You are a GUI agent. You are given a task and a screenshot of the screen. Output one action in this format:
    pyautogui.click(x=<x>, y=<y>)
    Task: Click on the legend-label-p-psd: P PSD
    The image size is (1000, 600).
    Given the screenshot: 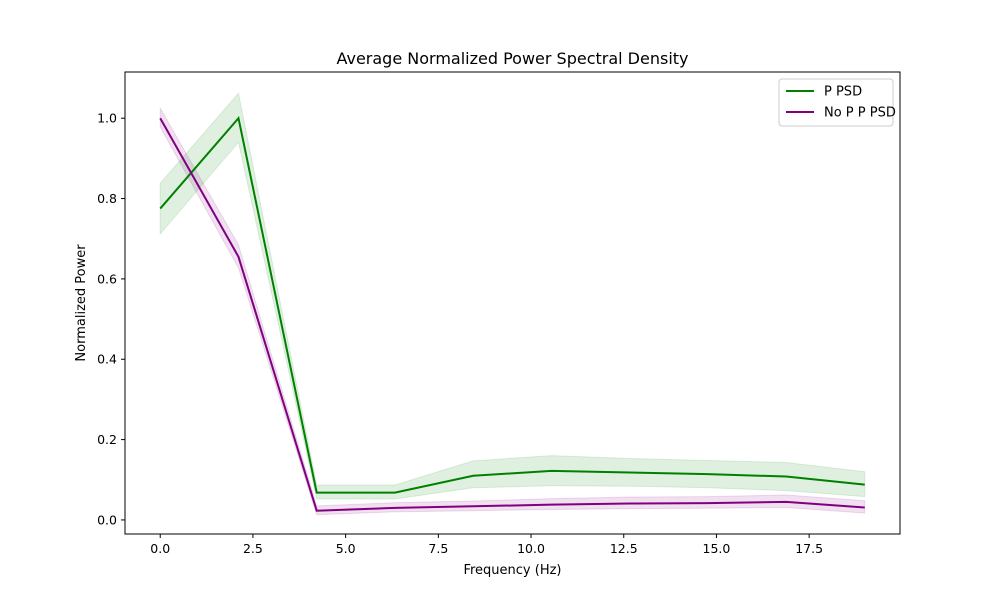 What is the action you would take?
    pyautogui.click(x=843, y=92)
    